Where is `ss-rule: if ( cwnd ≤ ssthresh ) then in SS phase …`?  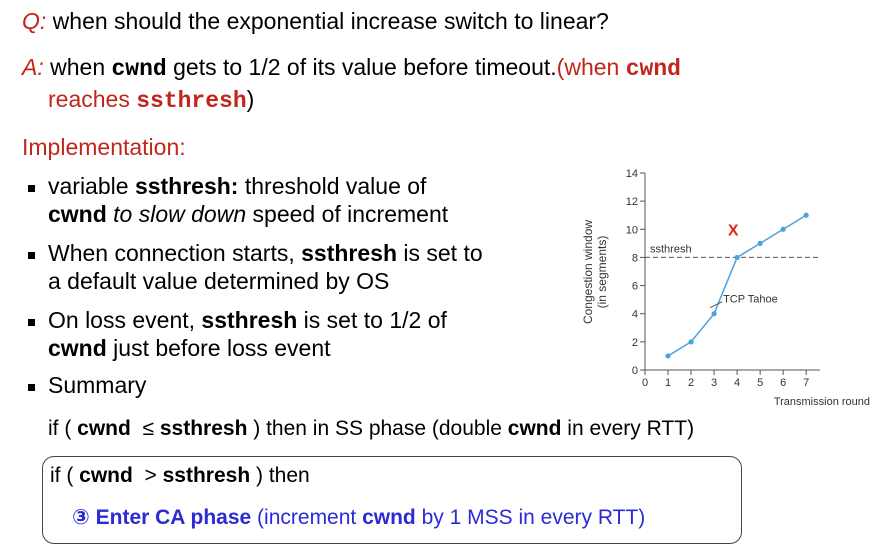
ss-rule: if ( cwnd ≤ ssthresh ) then in SS phase … is located at coordinates (371, 429).